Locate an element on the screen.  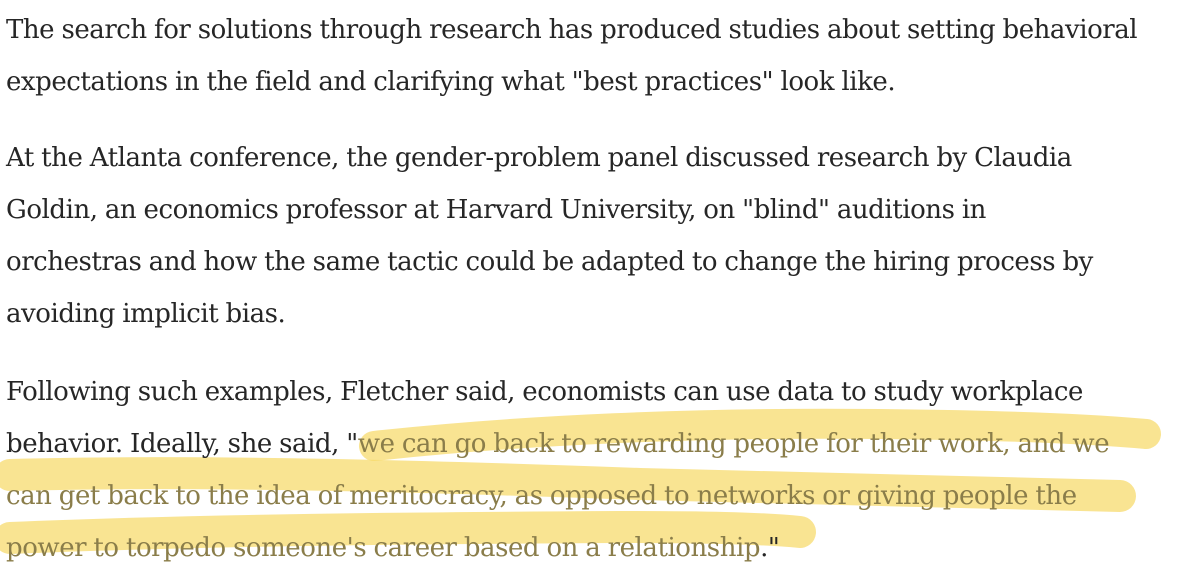
quote-close: ." is located at coordinates (770, 548).